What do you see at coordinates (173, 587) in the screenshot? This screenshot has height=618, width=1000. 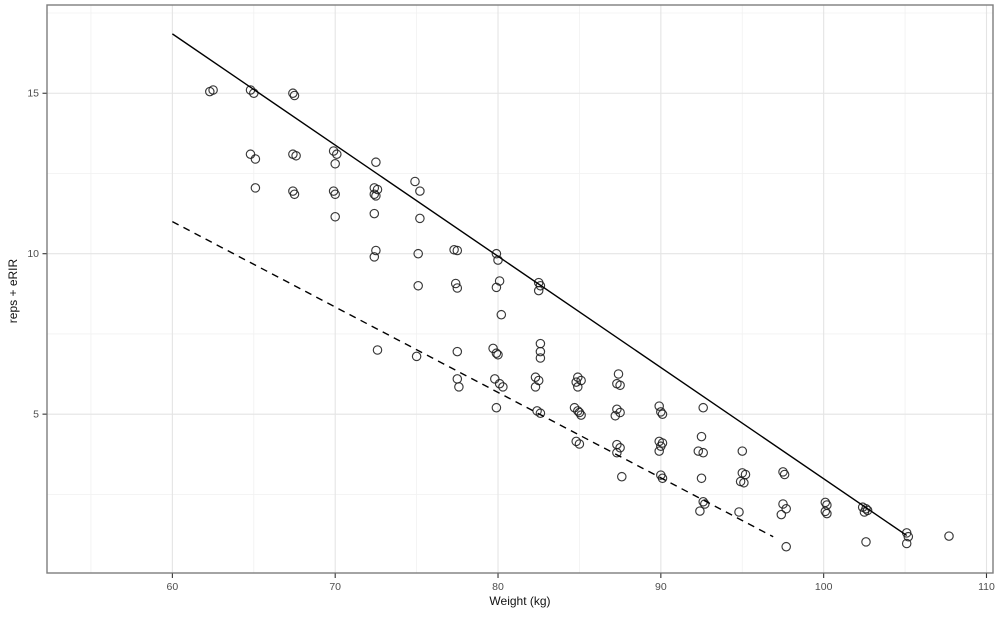 I see `x-axis-tick-label: 60` at bounding box center [173, 587].